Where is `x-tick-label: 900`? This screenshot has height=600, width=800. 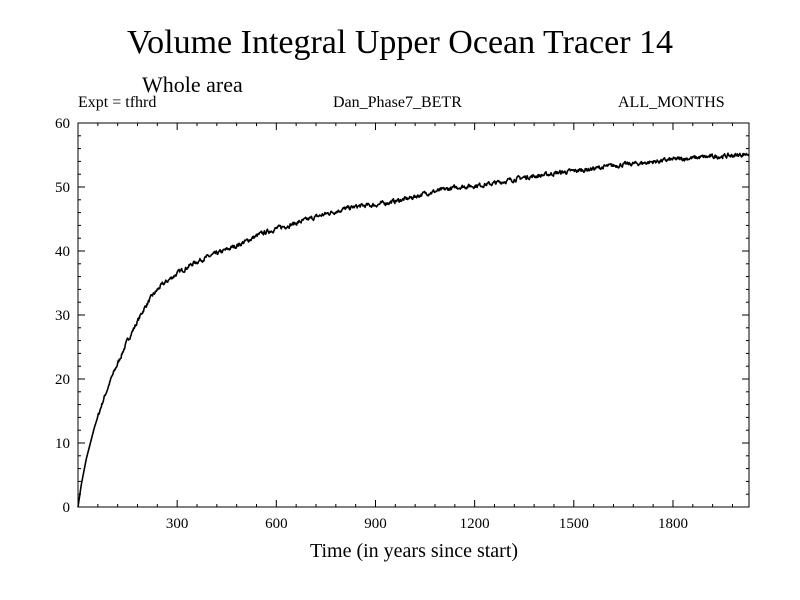 x-tick-label: 900 is located at coordinates (375, 524).